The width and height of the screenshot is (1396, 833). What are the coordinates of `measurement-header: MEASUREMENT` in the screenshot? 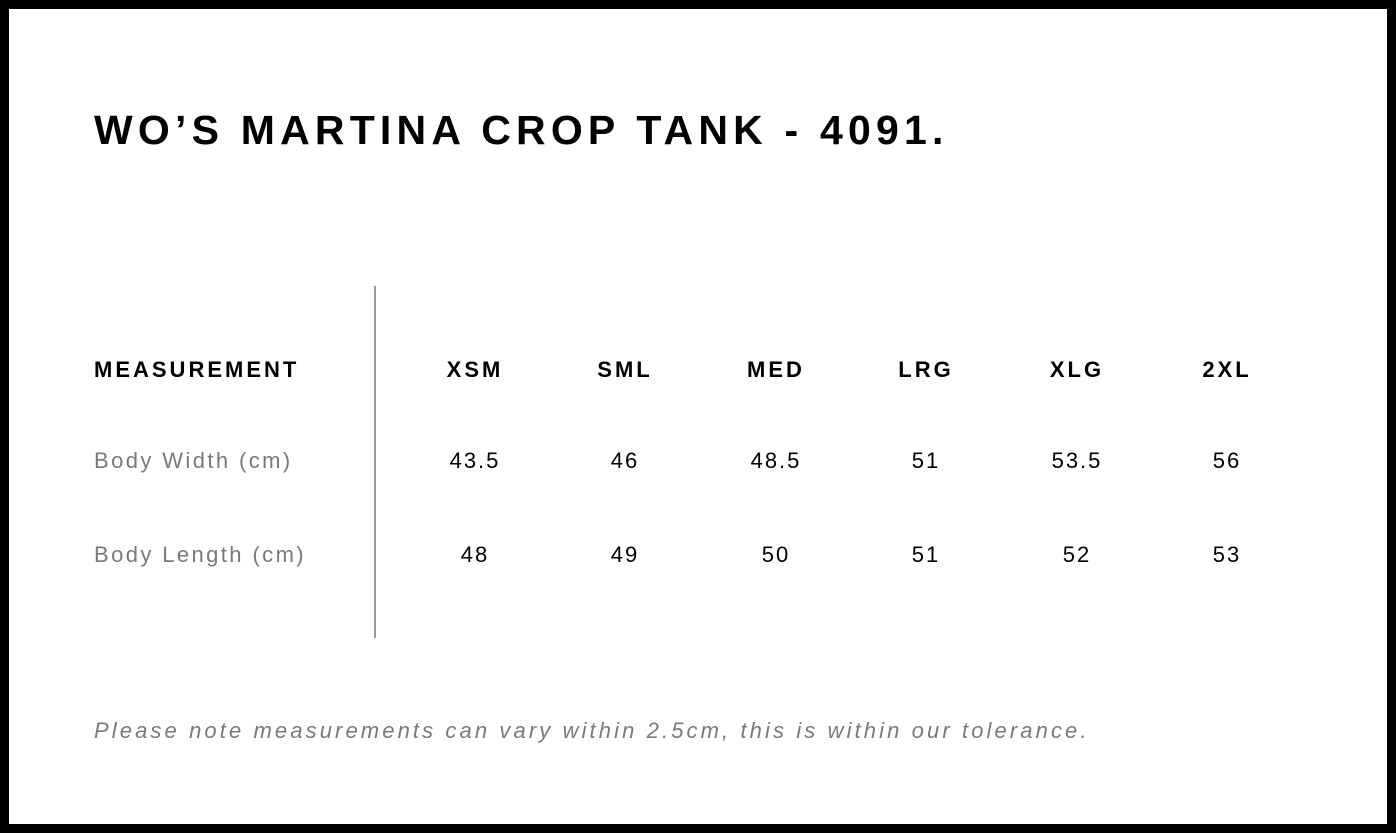 It's located at (197, 369).